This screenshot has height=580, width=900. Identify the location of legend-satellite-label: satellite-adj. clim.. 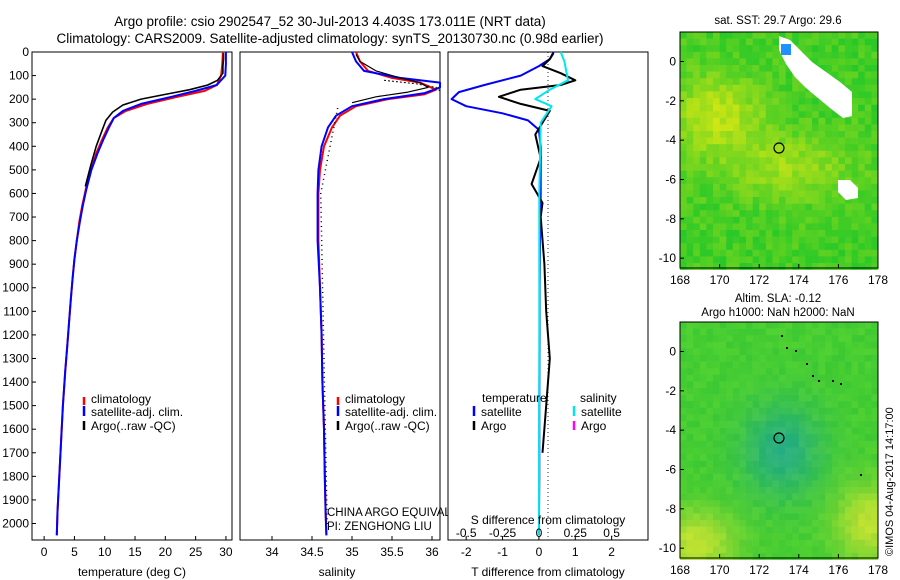
(137, 412).